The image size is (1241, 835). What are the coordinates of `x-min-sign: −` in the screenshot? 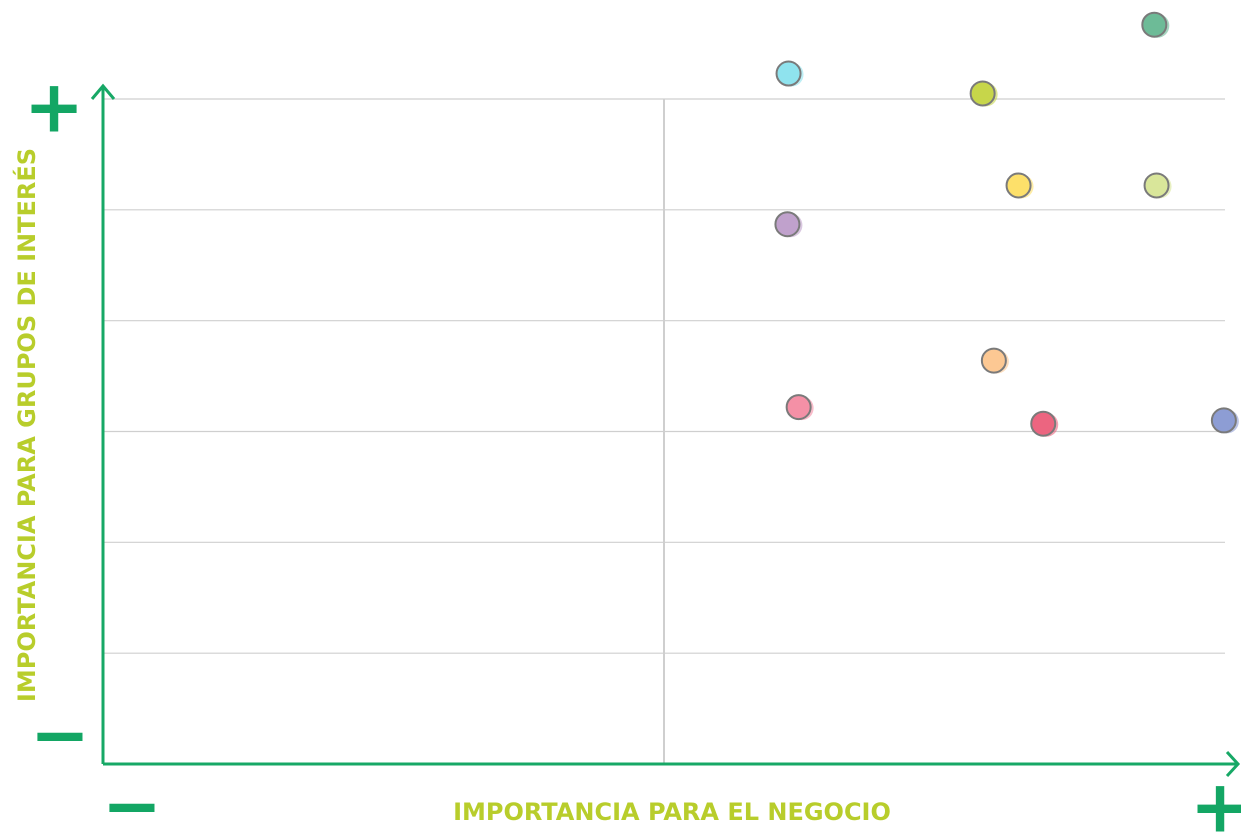 It's located at (132, 799).